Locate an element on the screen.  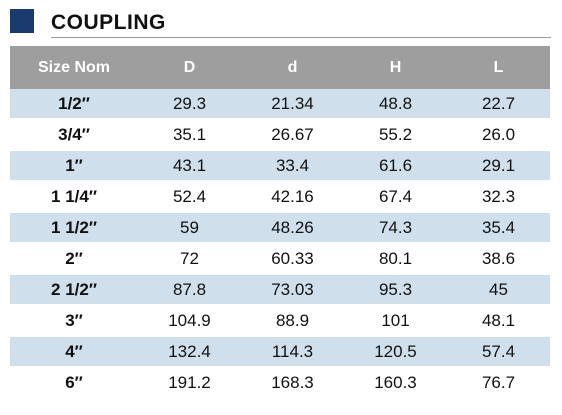
page-title: COUPLING is located at coordinates (108, 22).